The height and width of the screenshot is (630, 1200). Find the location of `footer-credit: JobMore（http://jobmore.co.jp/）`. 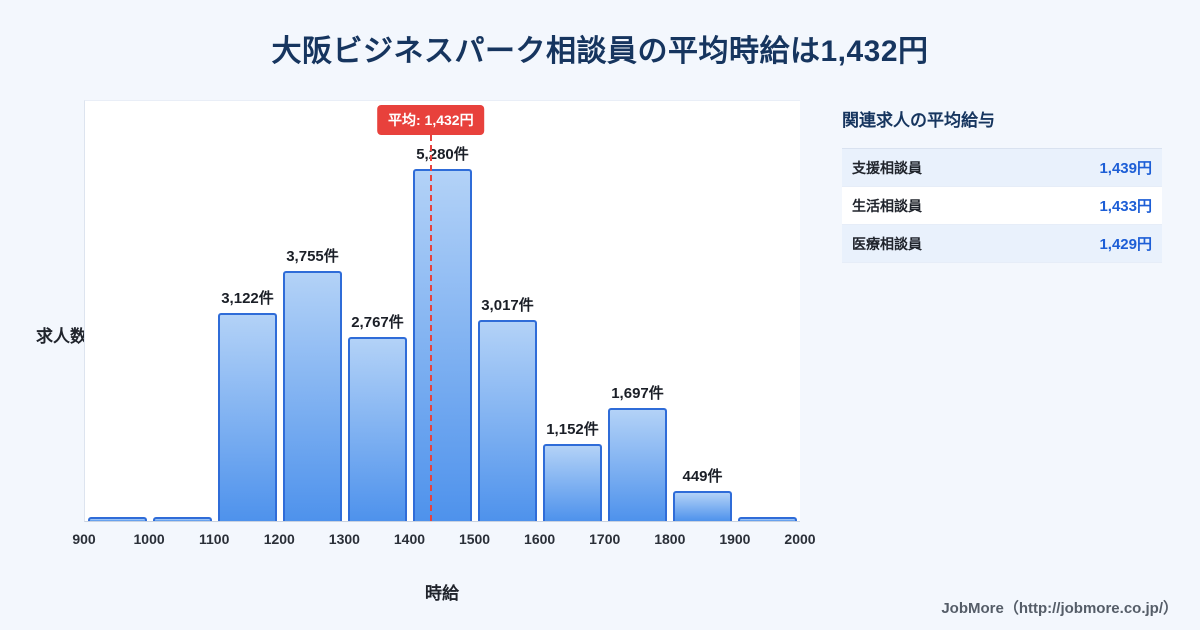

footer-credit: JobMore（http://jobmore.co.jp/） is located at coordinates (1059, 608).